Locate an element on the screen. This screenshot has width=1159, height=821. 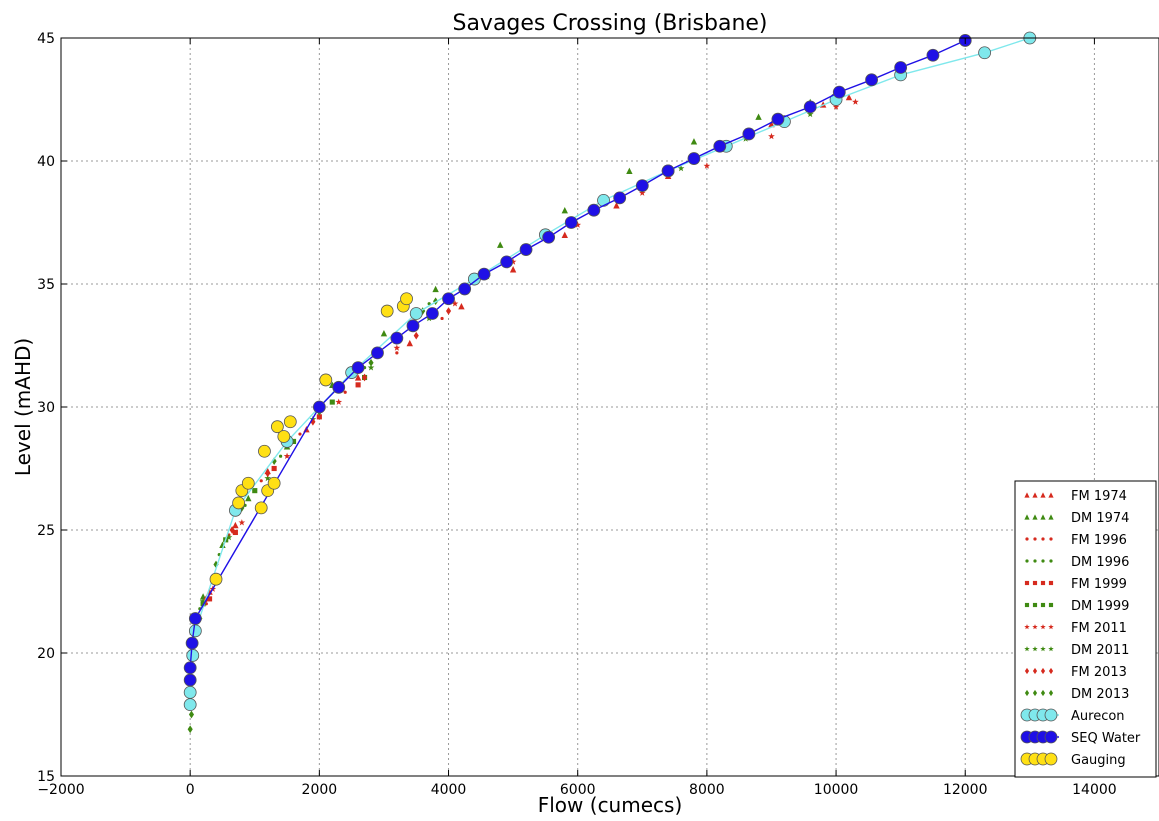
legend-label: FM 2011 is located at coordinates (1099, 628).